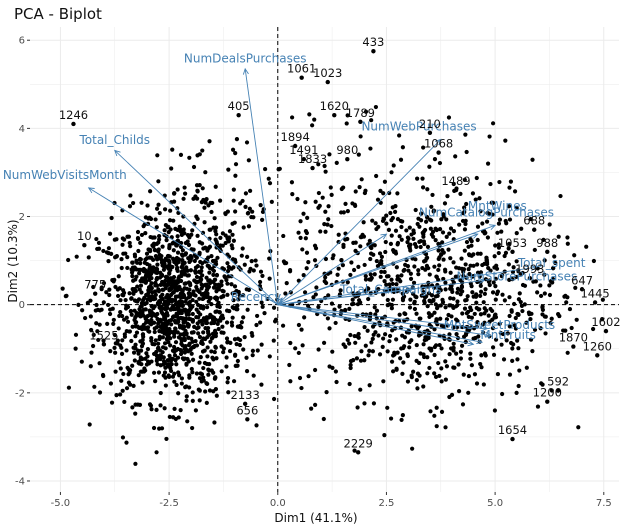 The image size is (627, 531). What do you see at coordinates (13, 260) in the screenshot?
I see `y-axis-label: Dim2 (10.3%)` at bounding box center [13, 260].